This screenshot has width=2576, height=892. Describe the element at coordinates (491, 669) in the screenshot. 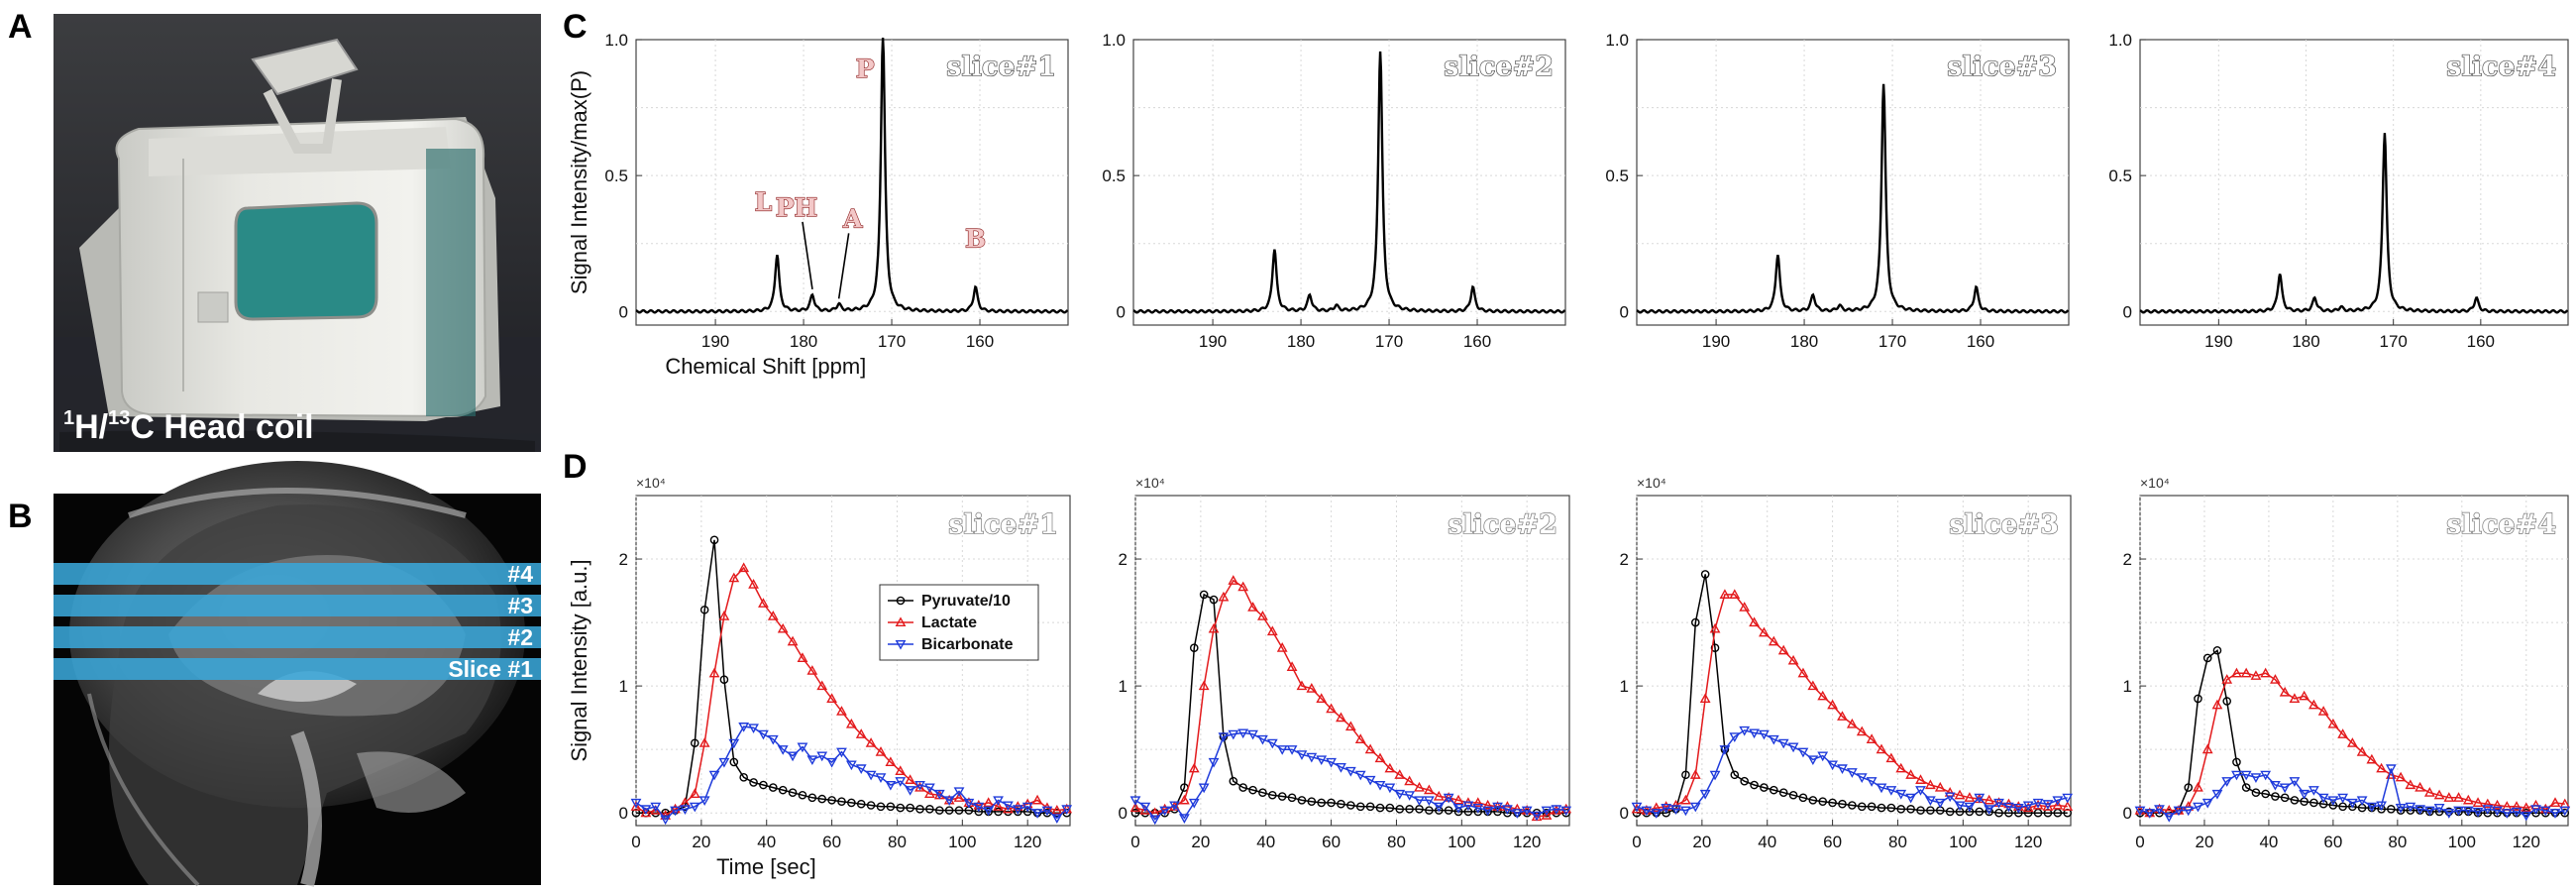

I see `slab-label: Slice #1` at that location.